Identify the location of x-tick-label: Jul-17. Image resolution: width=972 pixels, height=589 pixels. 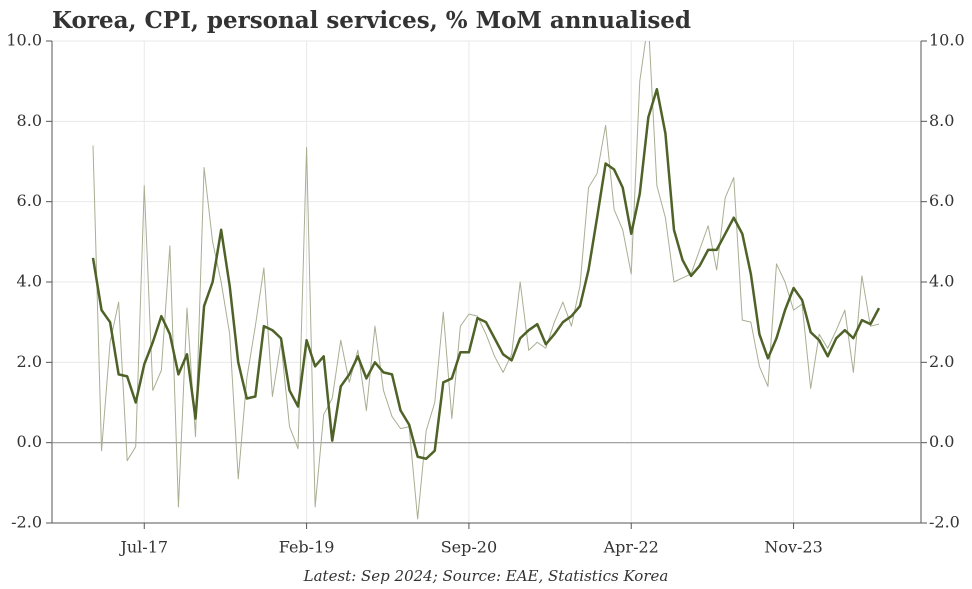
(143, 547).